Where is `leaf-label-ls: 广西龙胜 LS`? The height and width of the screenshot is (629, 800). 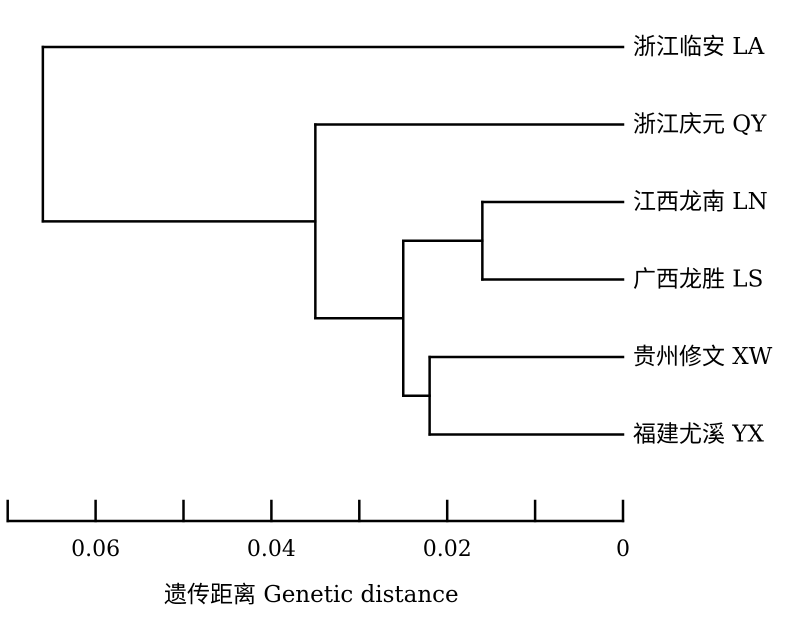
leaf-label-ls: 广西龙胜 LS is located at coordinates (698, 280).